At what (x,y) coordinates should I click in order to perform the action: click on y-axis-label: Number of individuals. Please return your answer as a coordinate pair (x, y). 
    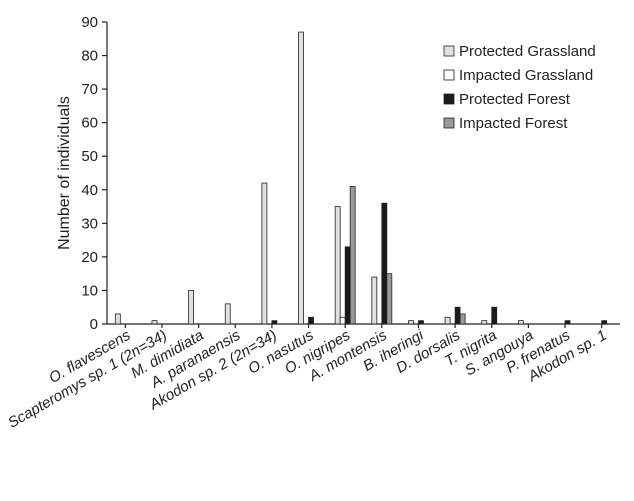
    Looking at the image, I should click on (64, 173).